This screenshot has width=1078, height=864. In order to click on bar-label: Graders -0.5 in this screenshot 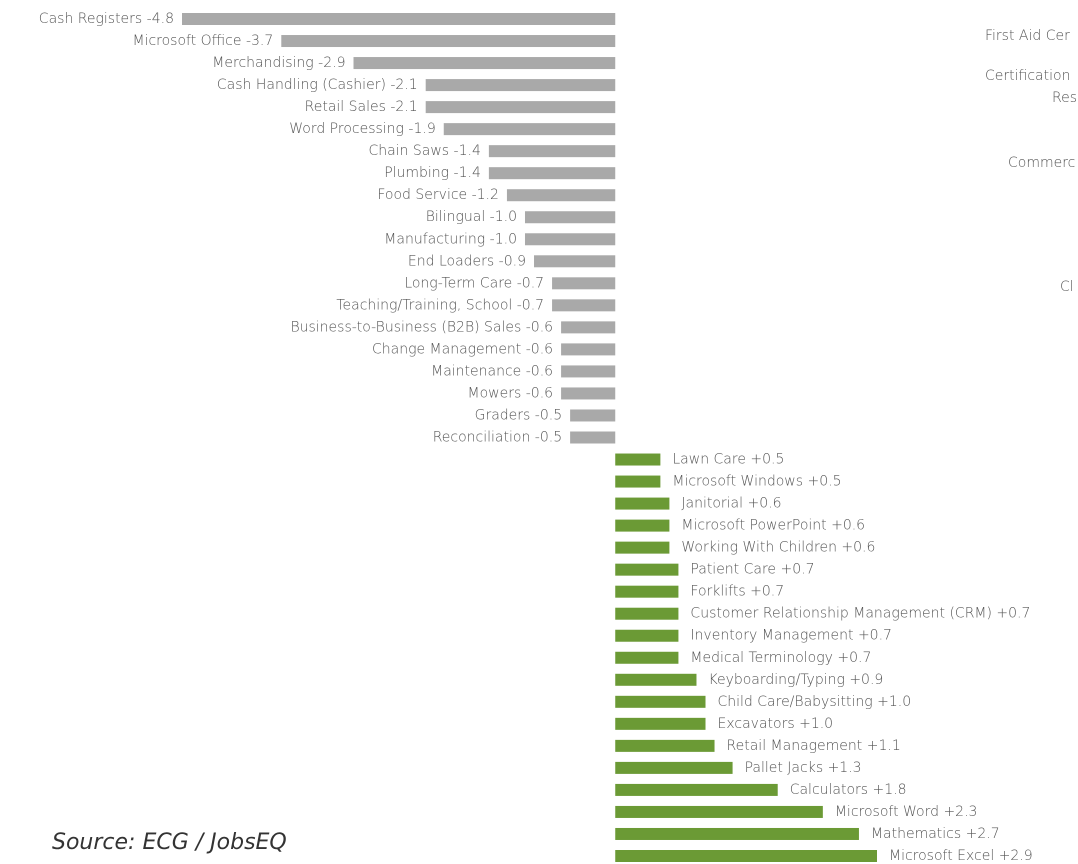, I will do `click(519, 415)`.